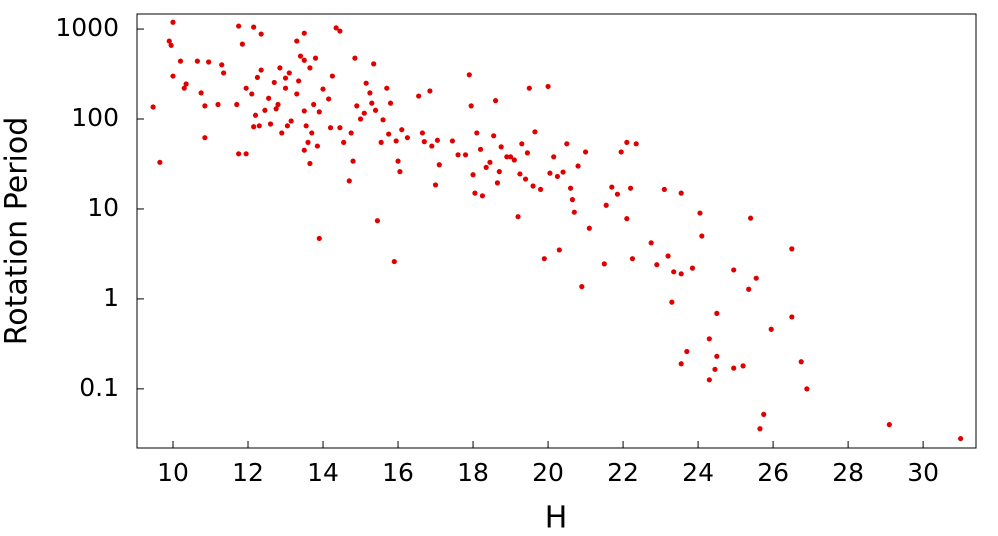  What do you see at coordinates (95, 117) in the screenshot?
I see `y-tick-label: 100` at bounding box center [95, 117].